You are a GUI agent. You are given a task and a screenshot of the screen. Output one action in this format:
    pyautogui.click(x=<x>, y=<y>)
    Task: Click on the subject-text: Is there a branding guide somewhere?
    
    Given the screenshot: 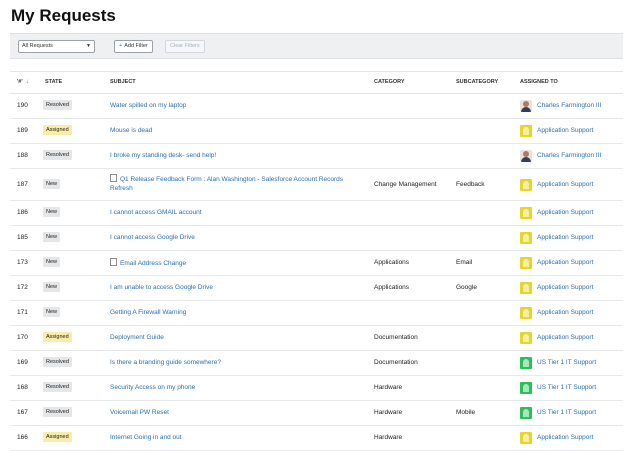 What is the action you would take?
    pyautogui.click(x=165, y=362)
    